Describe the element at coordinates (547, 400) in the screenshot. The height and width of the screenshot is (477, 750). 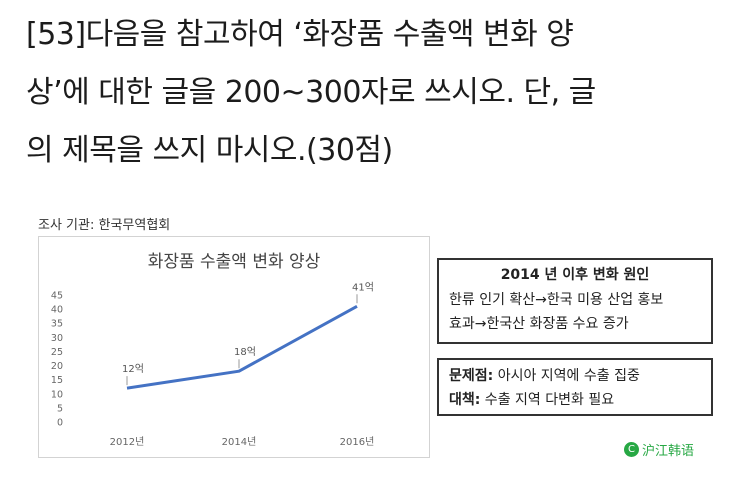
I see `solution-text: 수출 지역 다변화 필요` at that location.